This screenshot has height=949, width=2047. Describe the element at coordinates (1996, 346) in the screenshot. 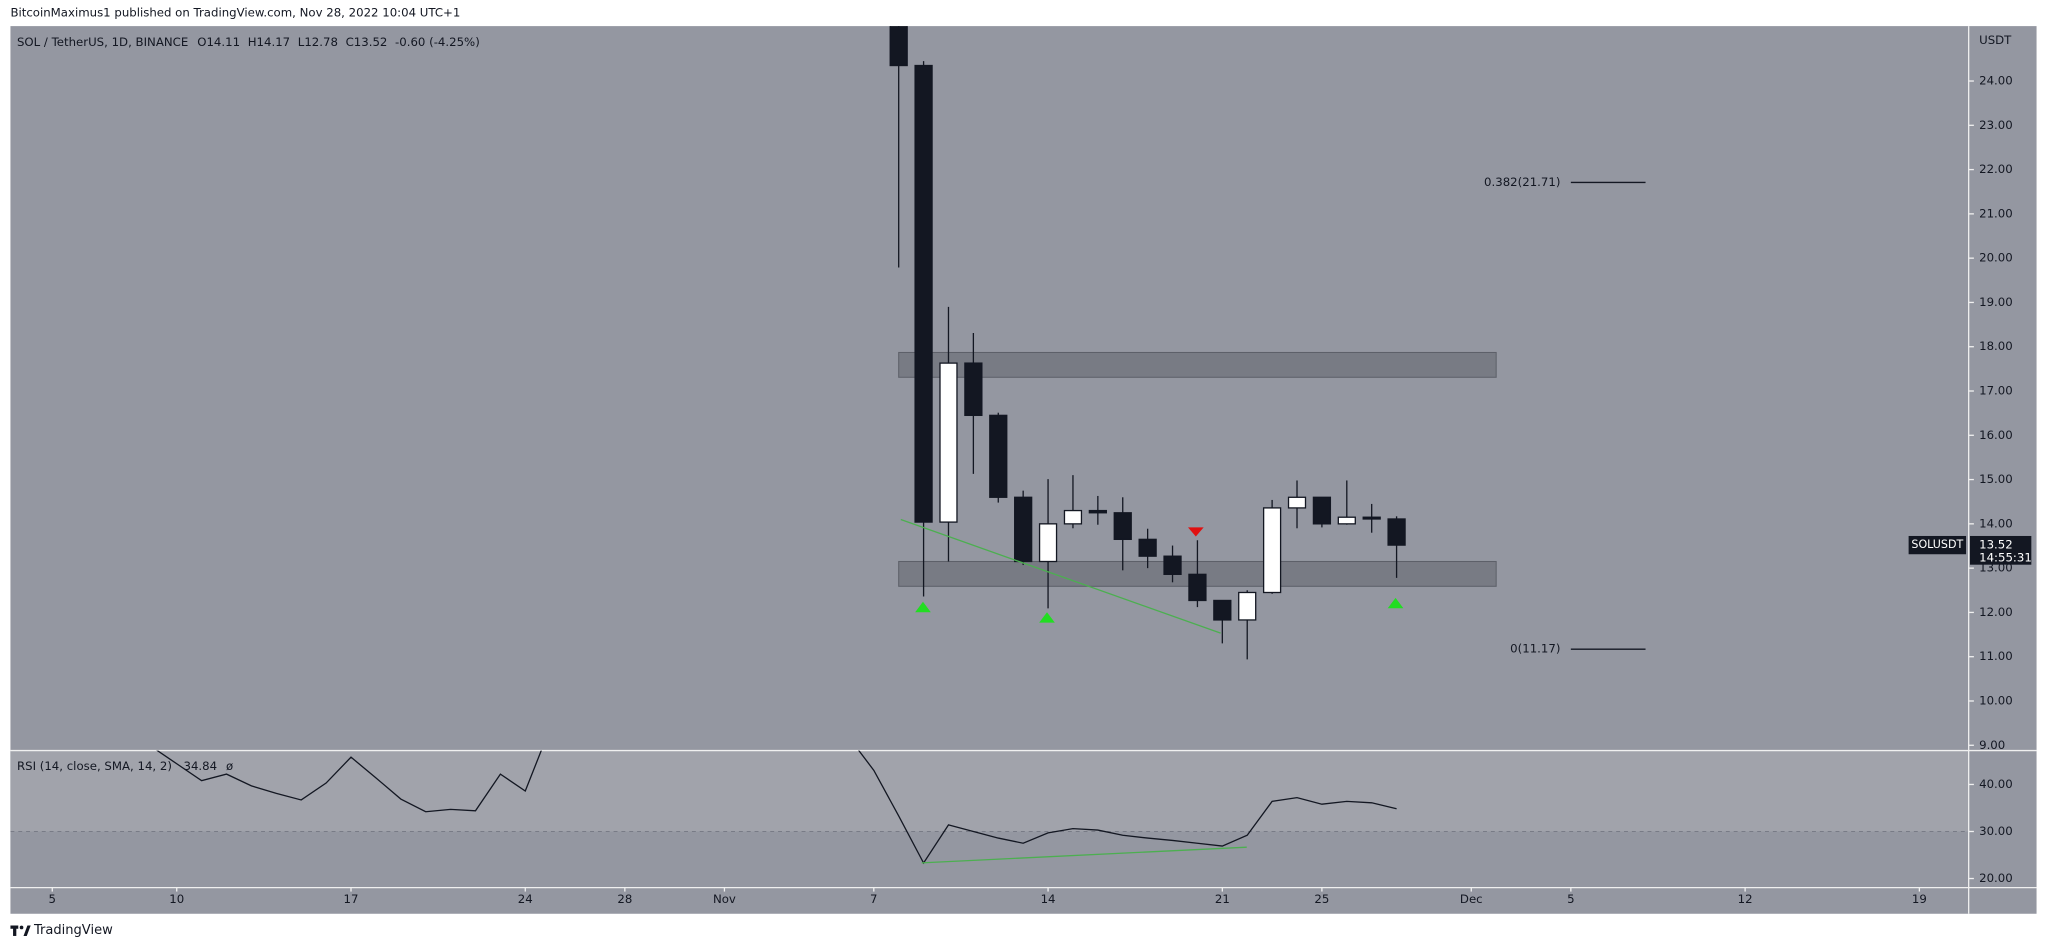

I see `y-tick-label: 18.00` at that location.